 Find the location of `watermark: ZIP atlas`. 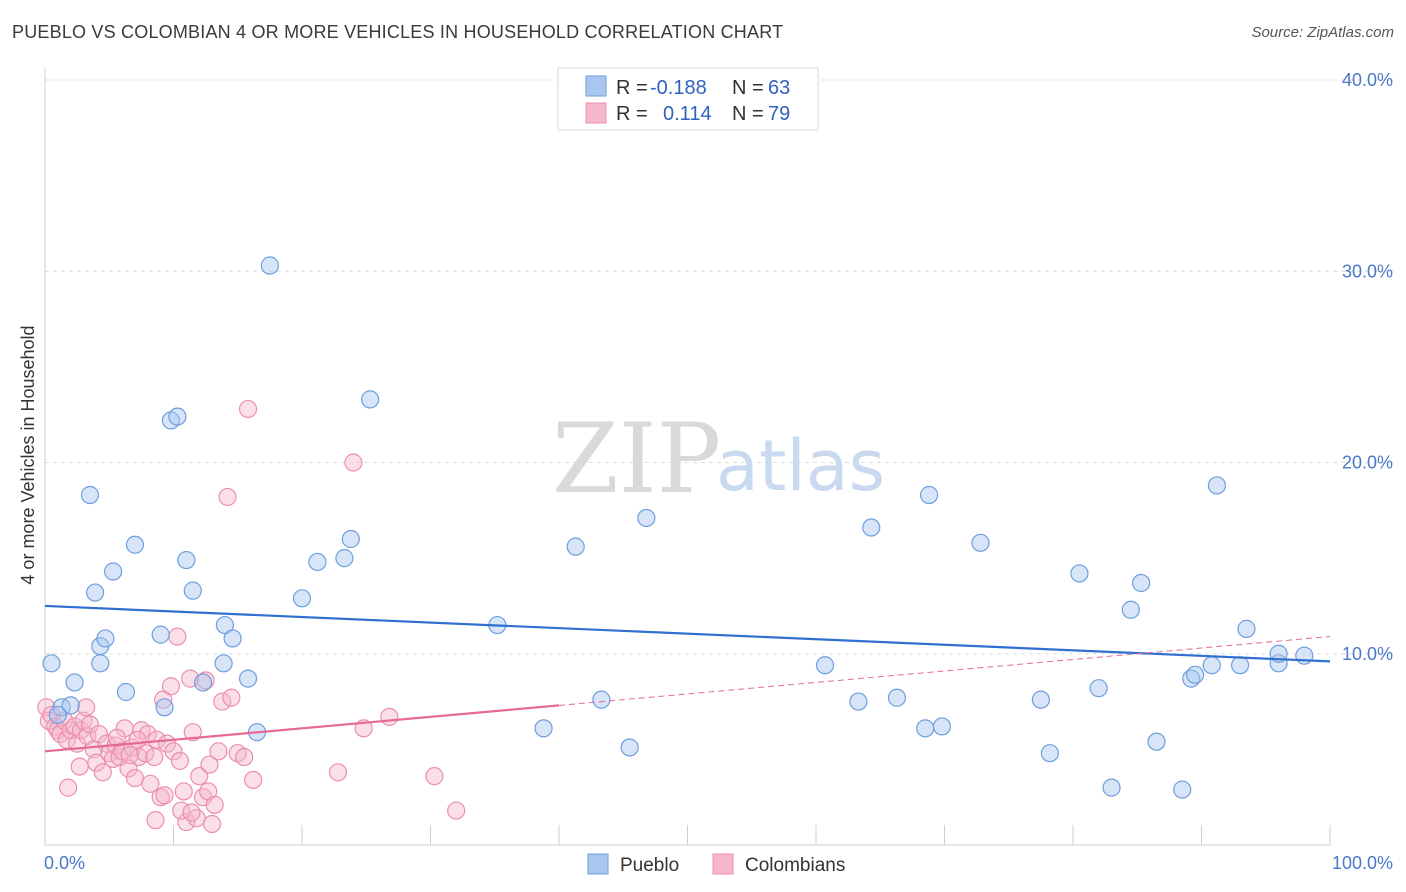

watermark: ZIP atlas is located at coordinates (718, 459).